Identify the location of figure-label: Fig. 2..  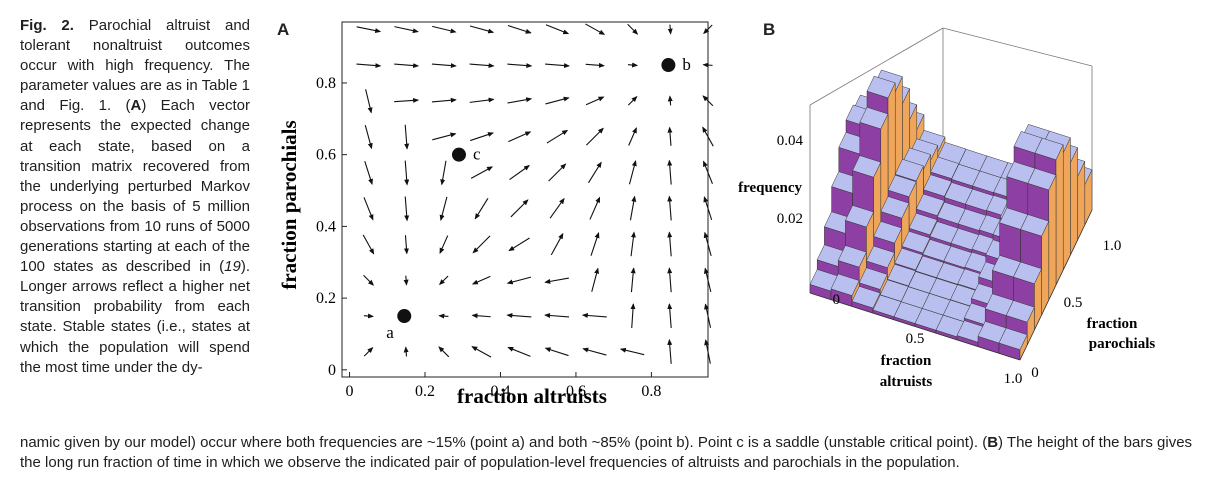
(47, 25).